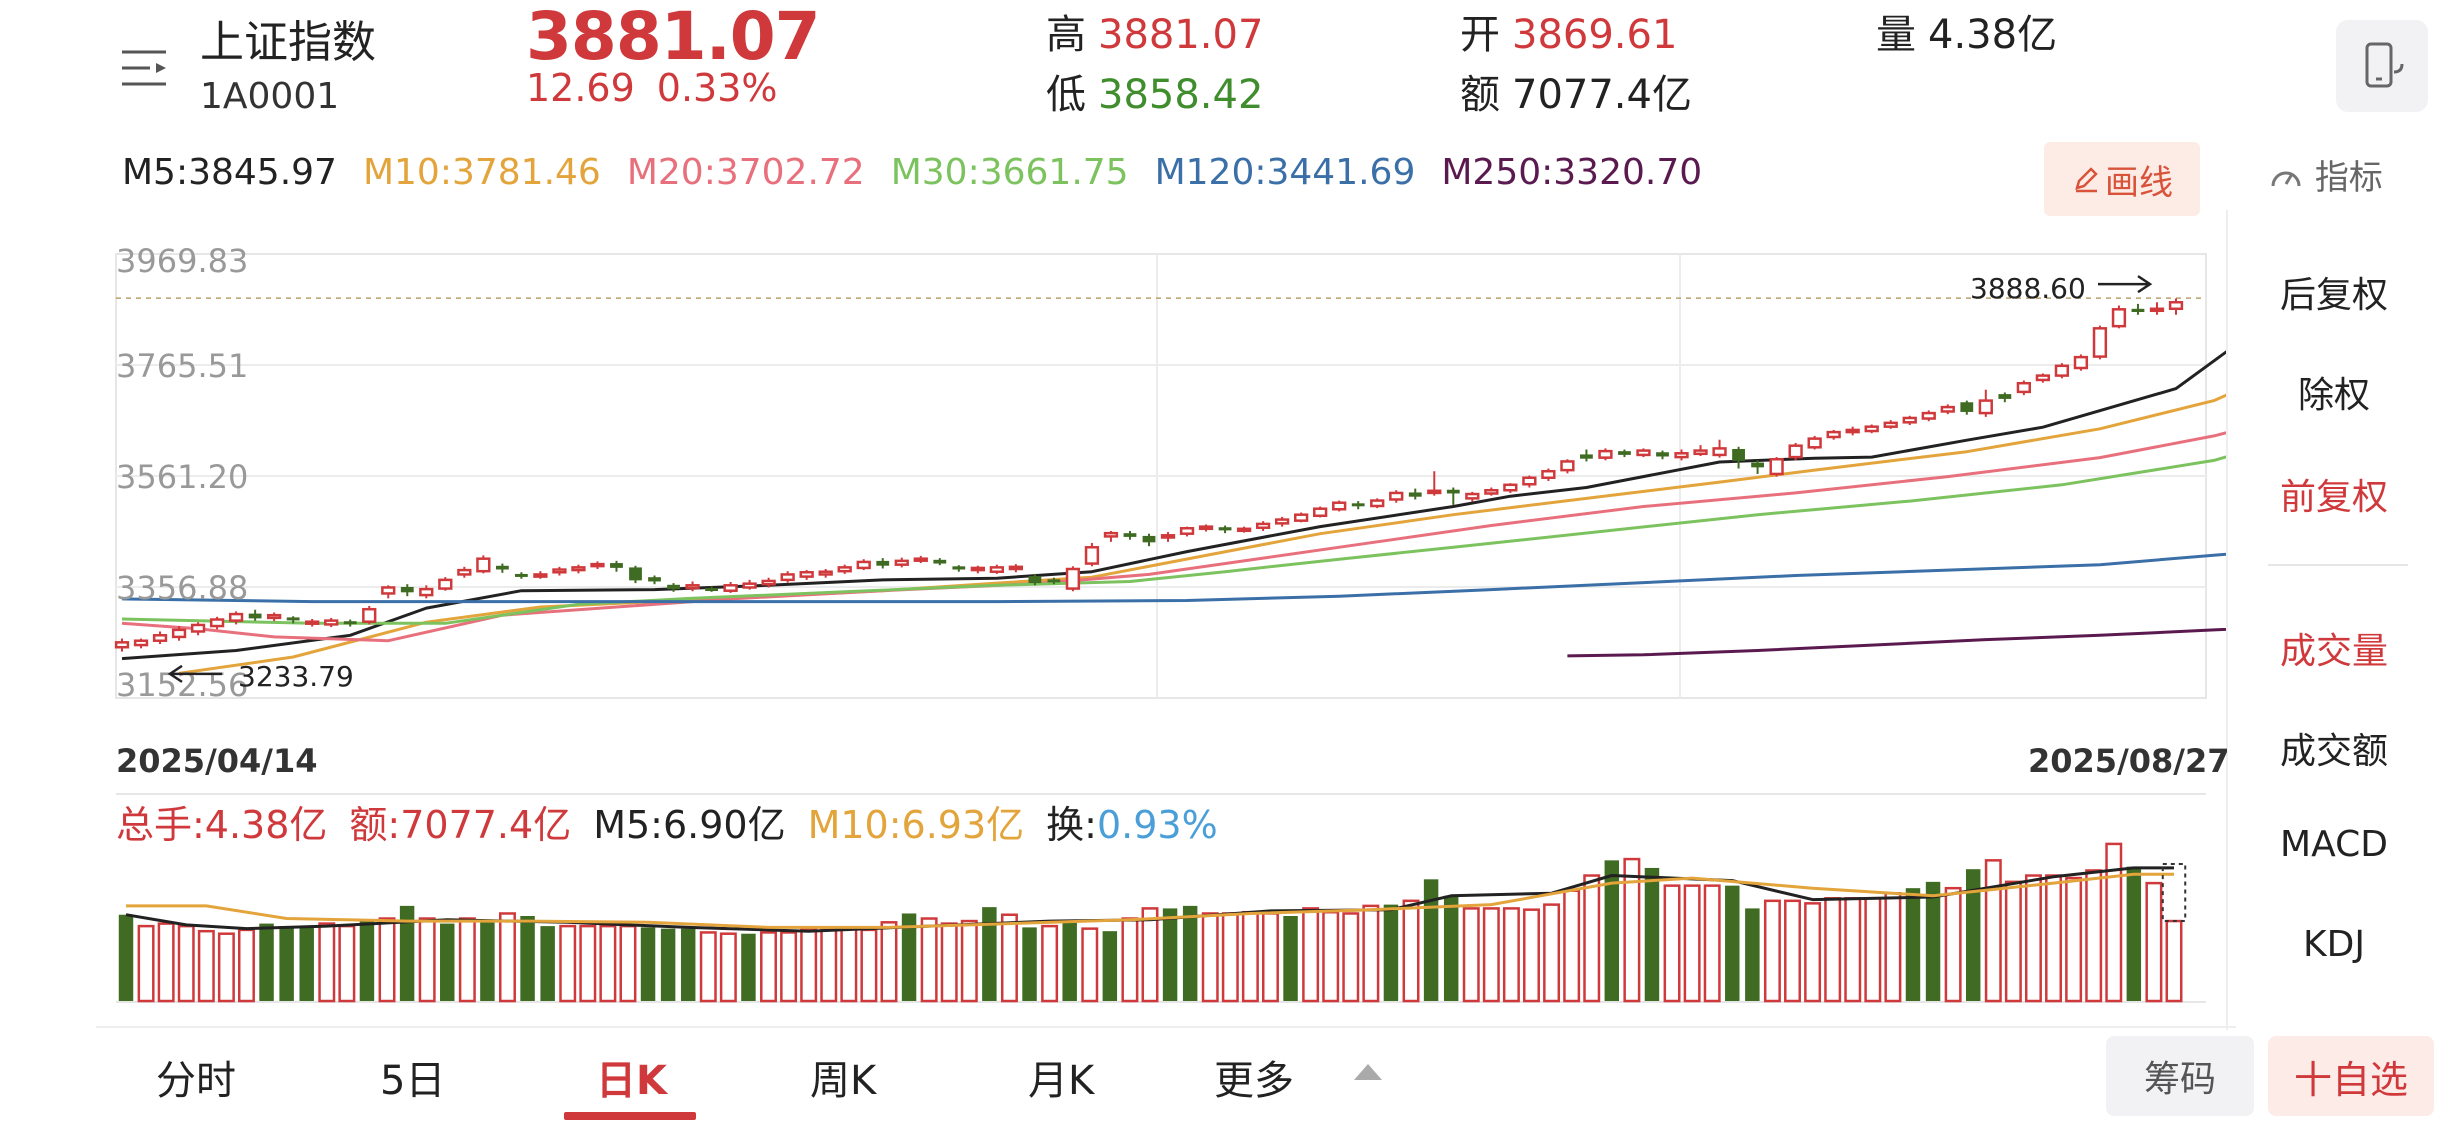 This screenshot has height=1122, width=2442. What do you see at coordinates (182, 477) in the screenshot?
I see `y-tick-label: 3561.20` at bounding box center [182, 477].